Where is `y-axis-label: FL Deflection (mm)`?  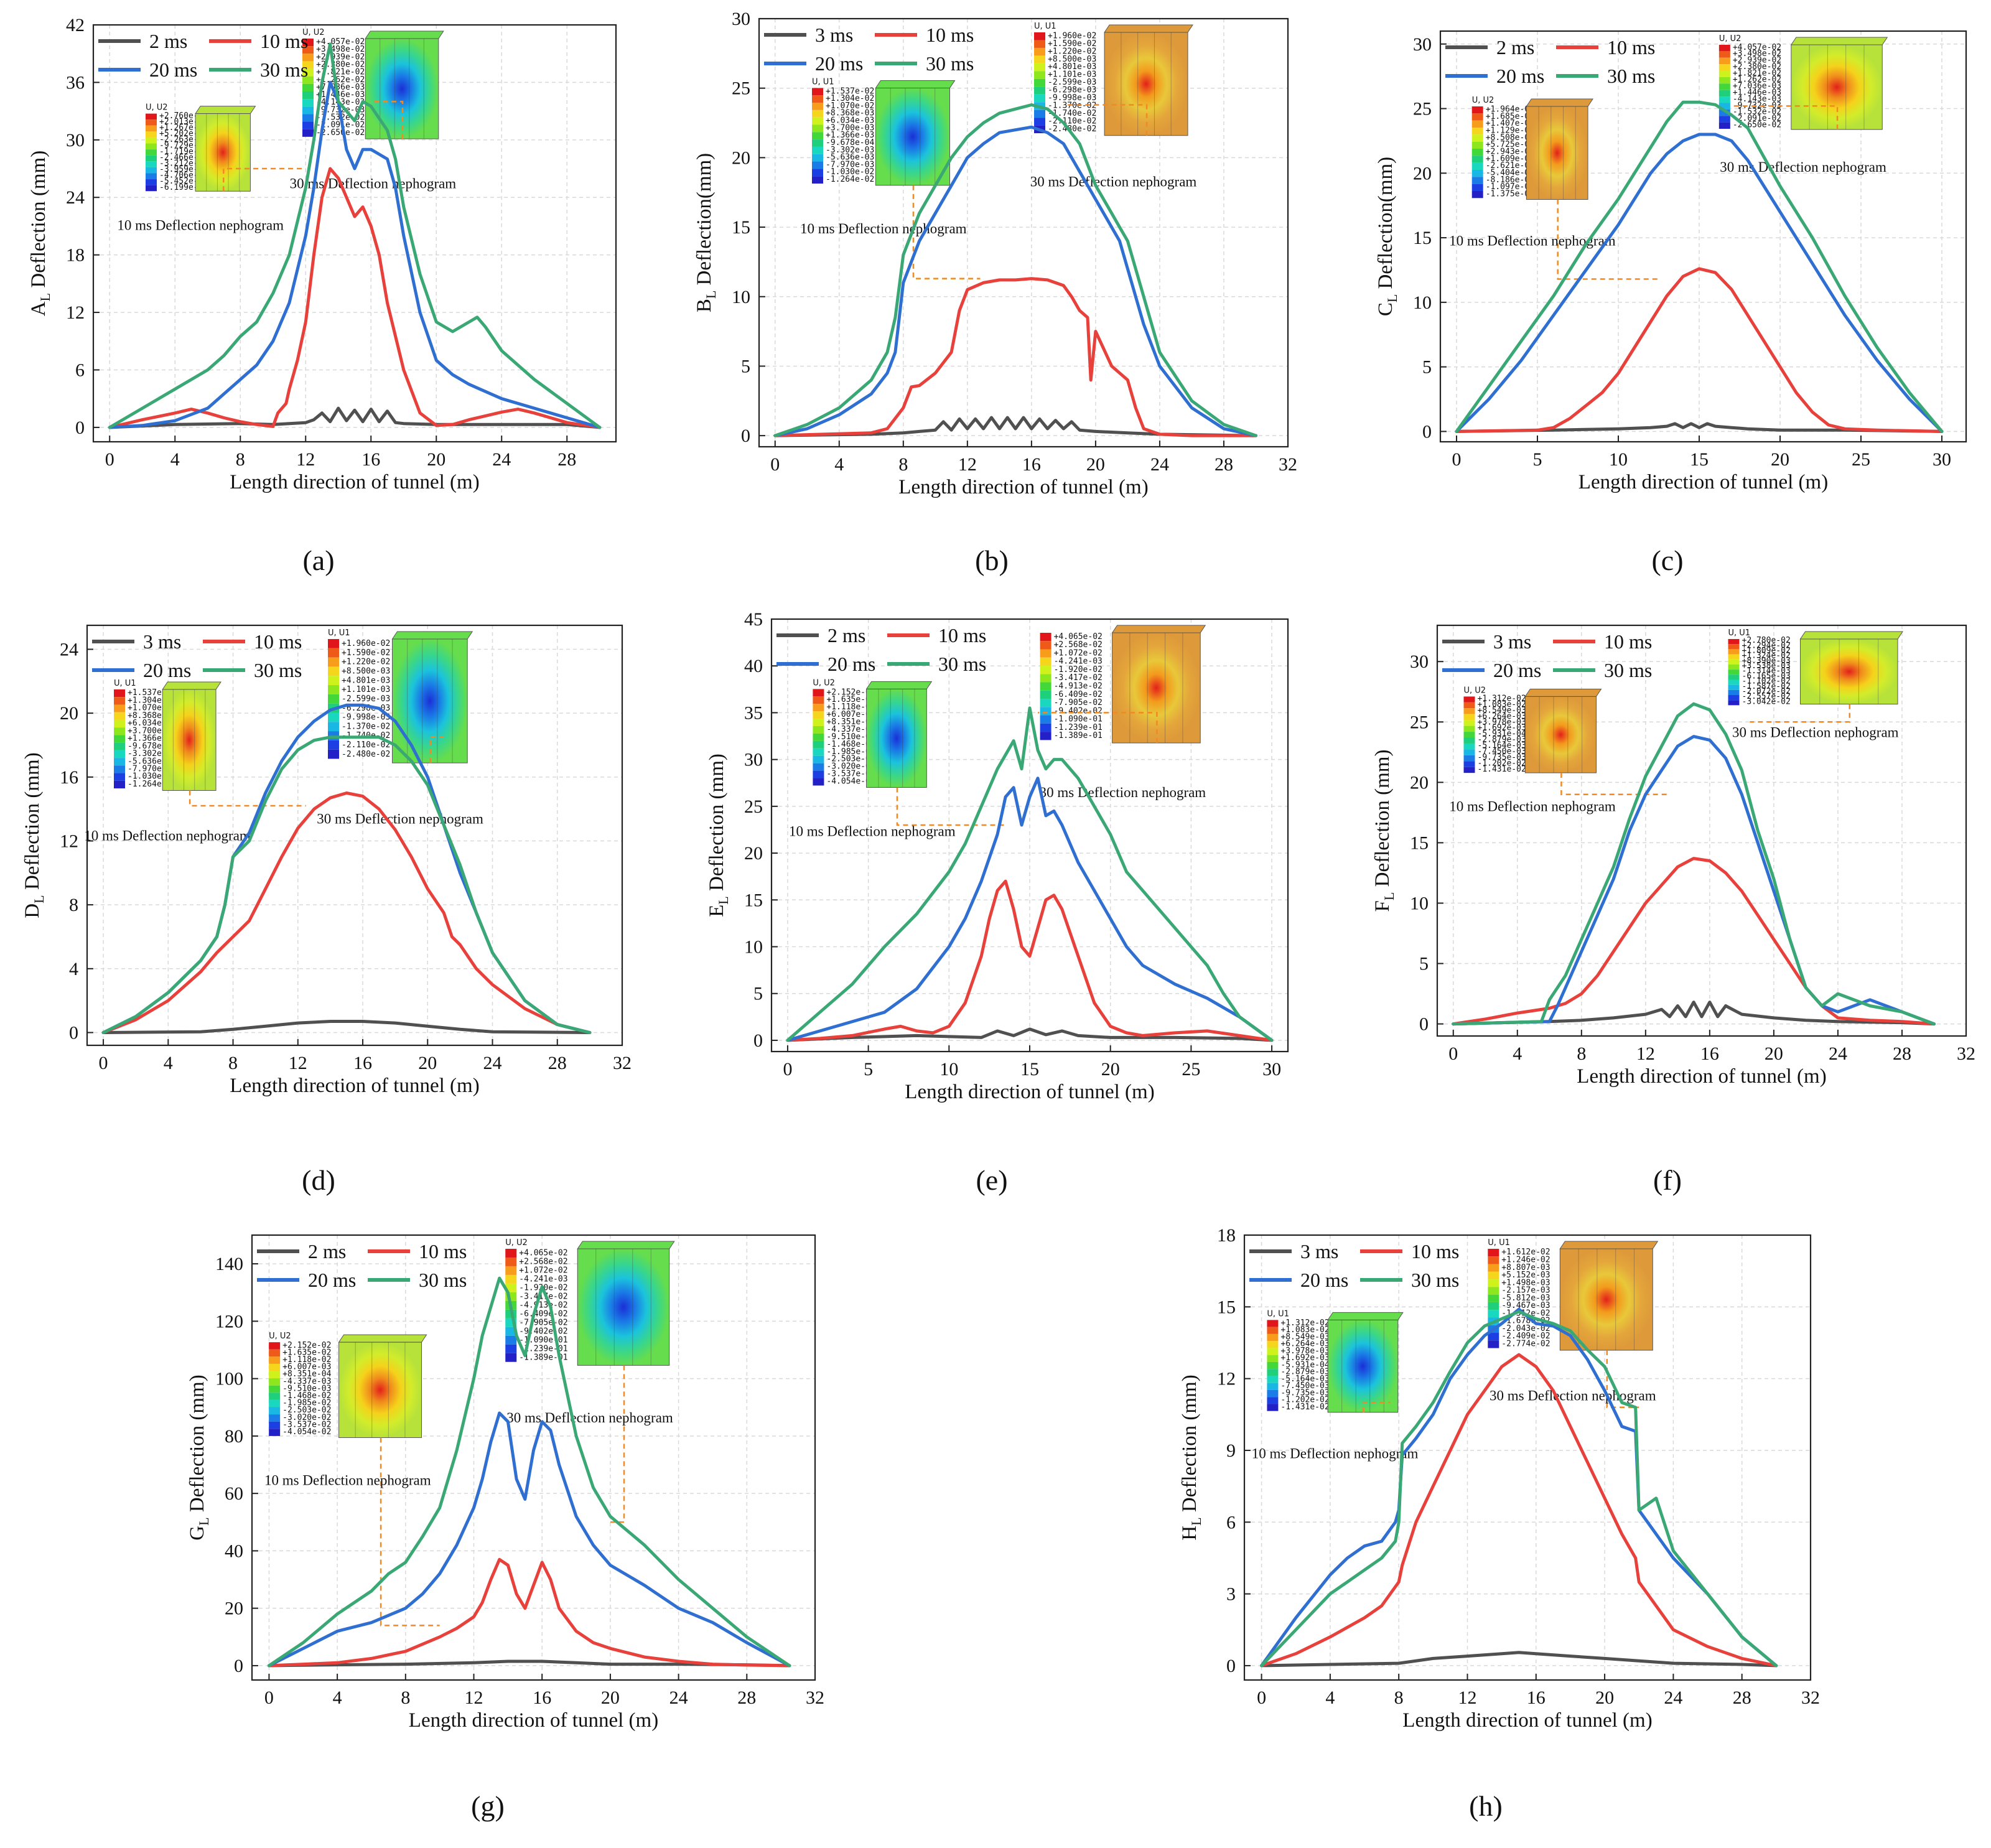 y-axis-label: FL Deflection (mm) is located at coordinates (1384, 831).